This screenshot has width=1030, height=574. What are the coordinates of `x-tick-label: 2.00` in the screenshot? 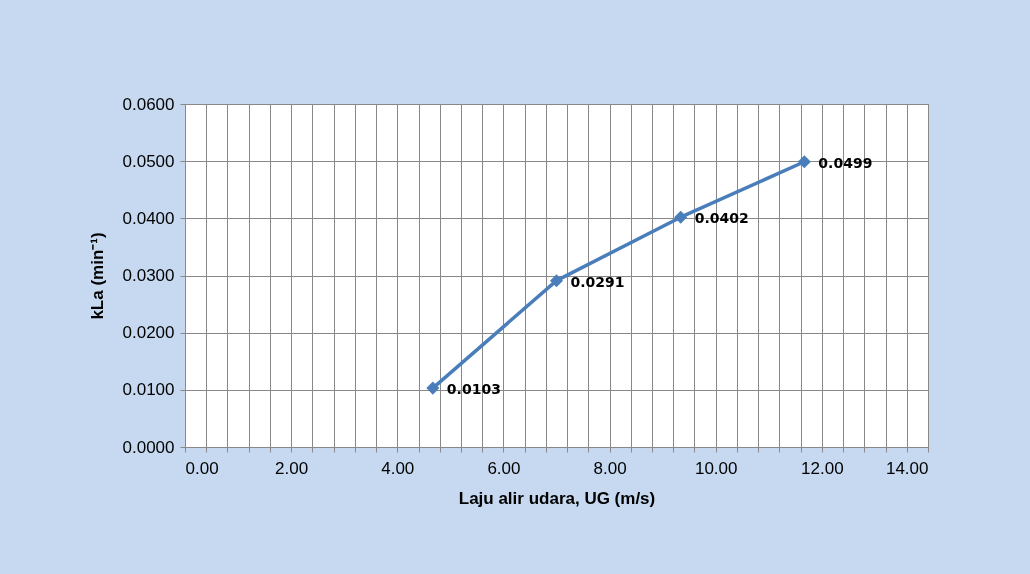 It's located at (292, 468).